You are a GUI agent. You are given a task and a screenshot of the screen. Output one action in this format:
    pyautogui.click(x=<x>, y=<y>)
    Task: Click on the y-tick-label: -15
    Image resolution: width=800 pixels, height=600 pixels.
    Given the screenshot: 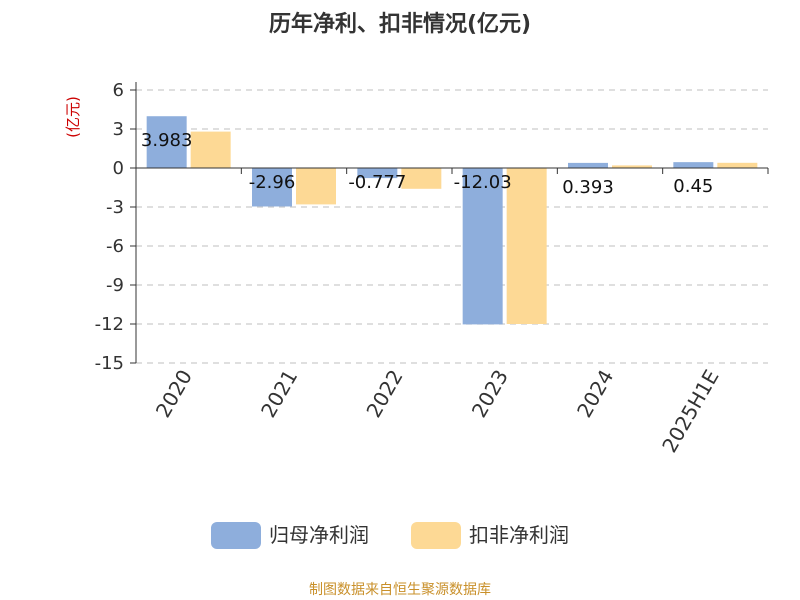 What is the action you would take?
    pyautogui.click(x=109, y=363)
    